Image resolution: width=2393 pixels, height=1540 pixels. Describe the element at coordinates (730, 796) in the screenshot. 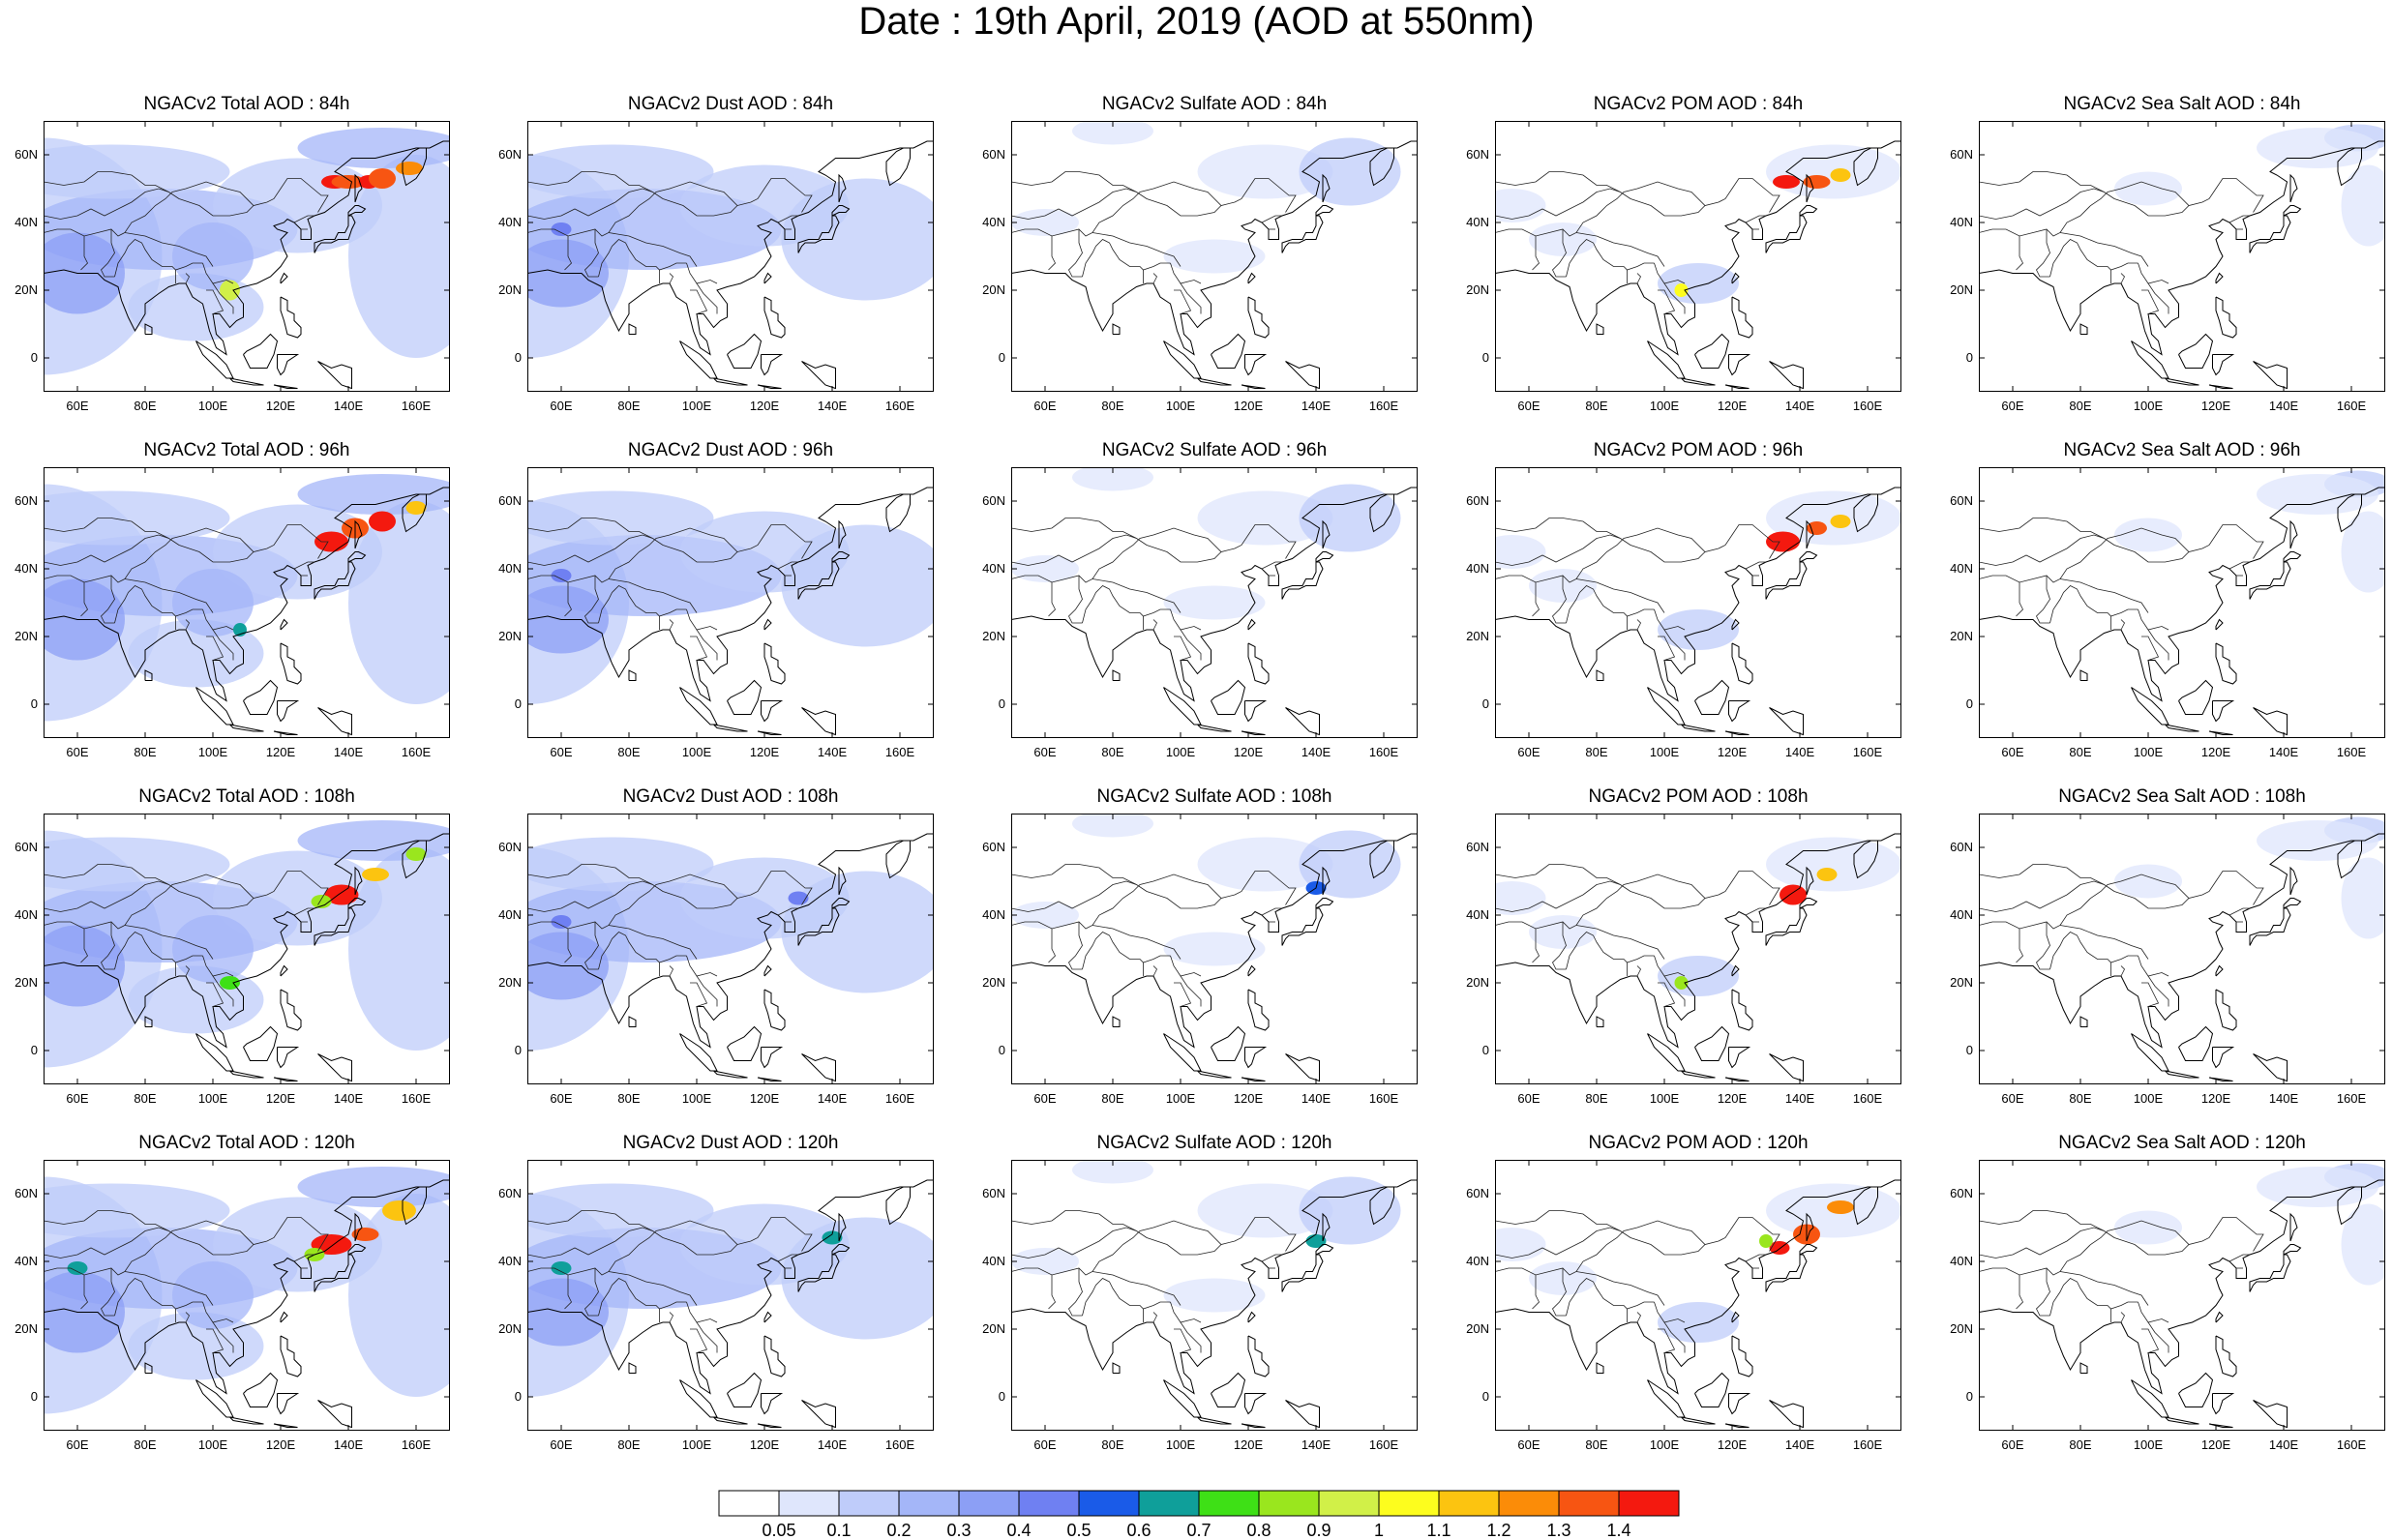

I see `panel-title: NGACv2 Dust AOD : 108h` at that location.